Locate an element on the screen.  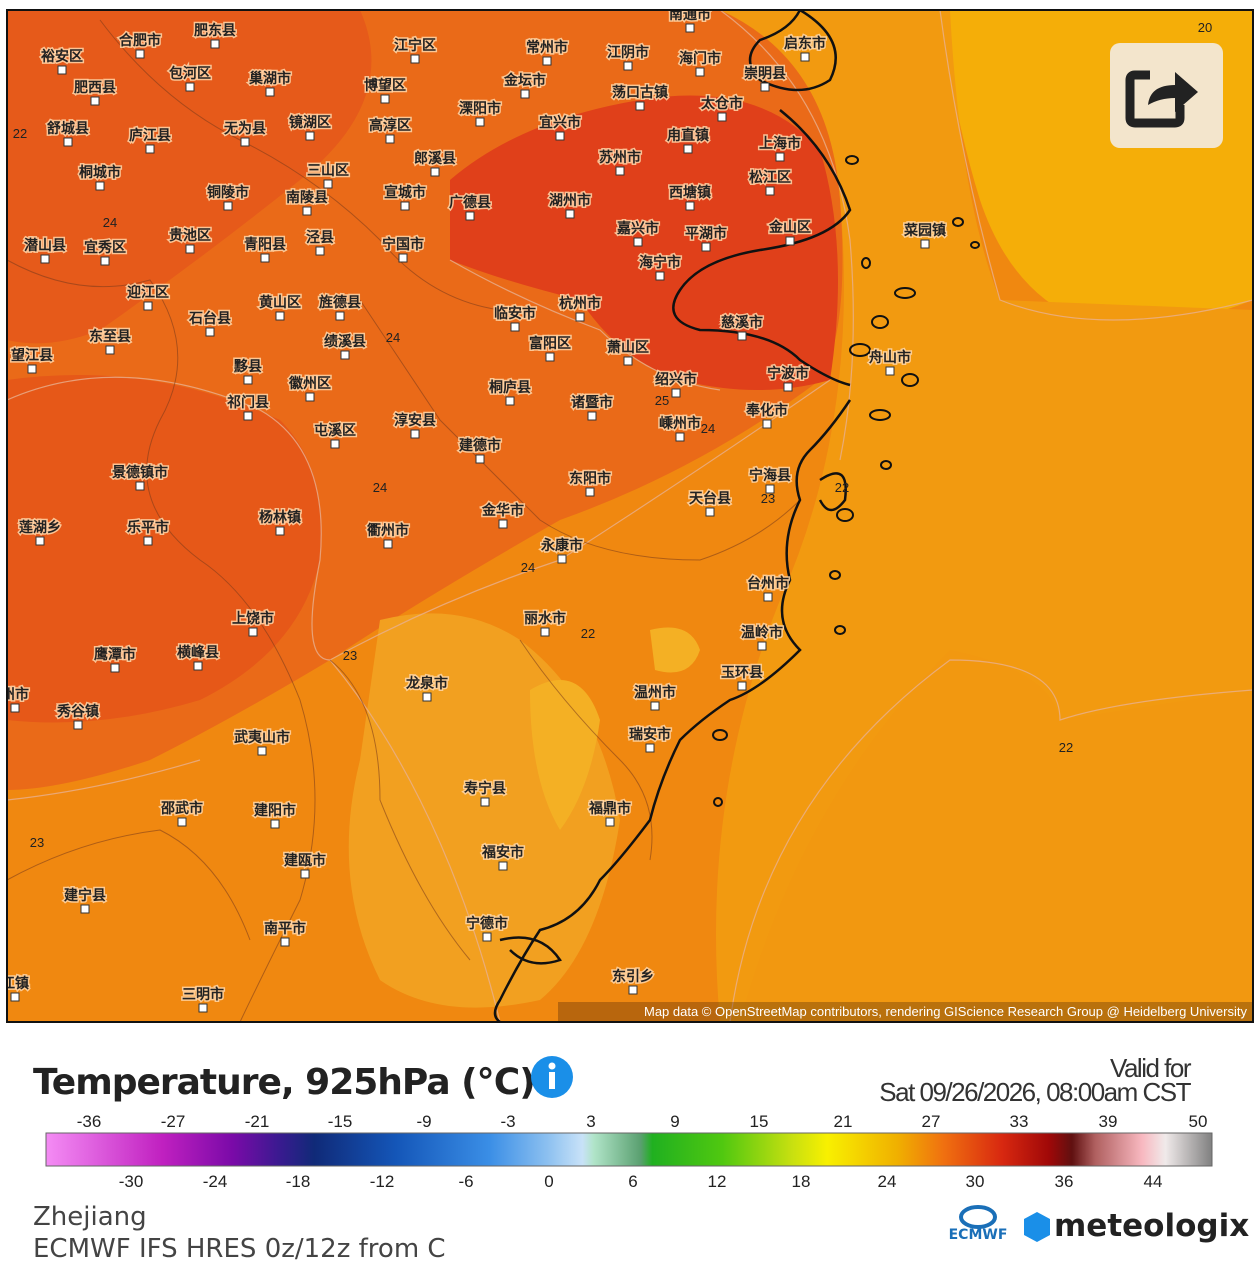
city-label: 祁门县 is located at coordinates (248, 402).